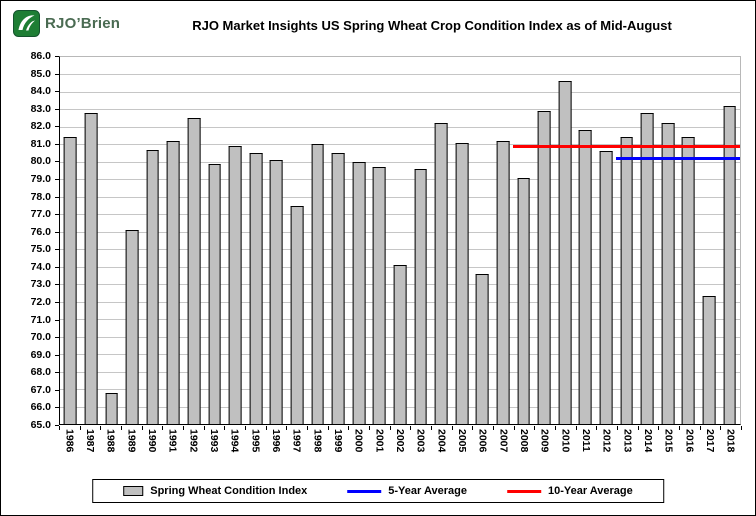  Describe the element at coordinates (132, 327) in the screenshot. I see `bar-1989` at that location.